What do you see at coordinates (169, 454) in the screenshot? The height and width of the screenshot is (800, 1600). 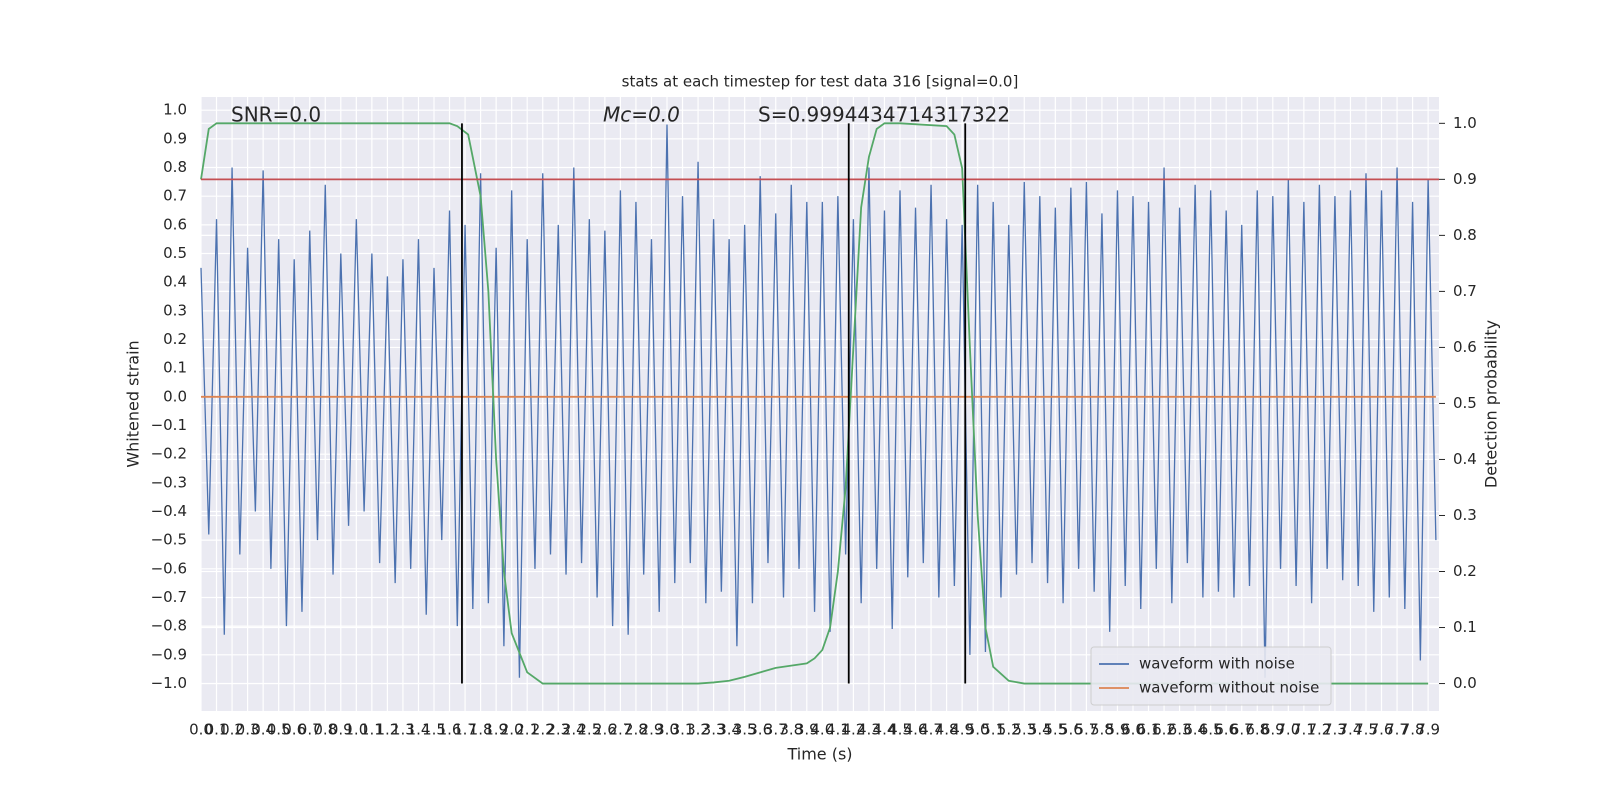 I see `y-tick-label: −0.2` at bounding box center [169, 454].